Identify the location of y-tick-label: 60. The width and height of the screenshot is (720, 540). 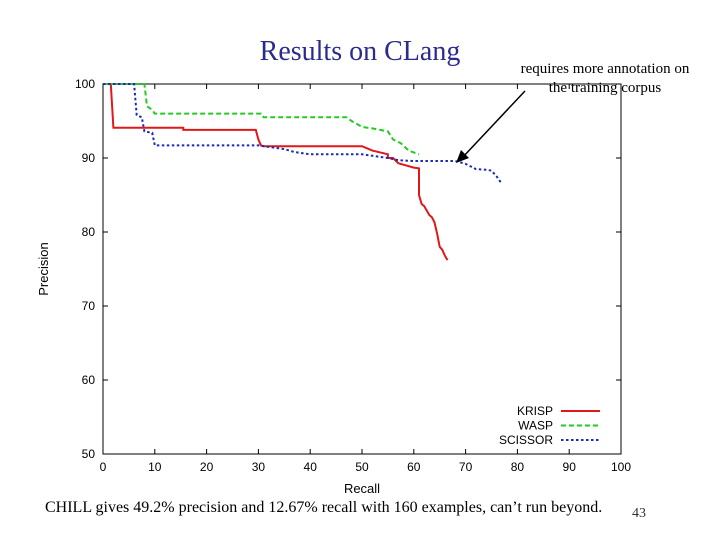
(89, 380).